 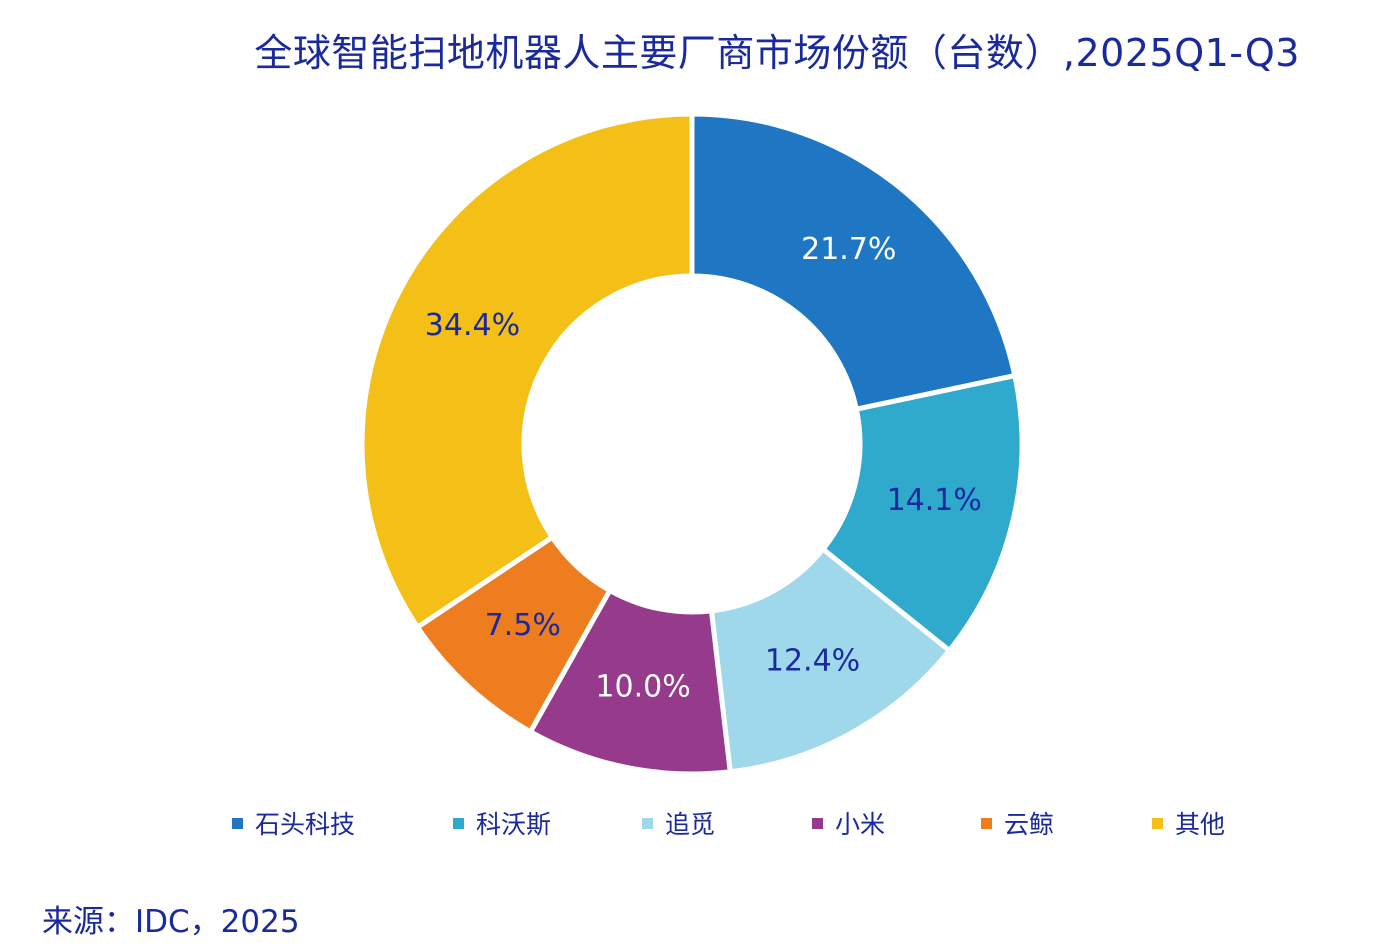 I want to click on legend-item-kewosi: 科沃斯, so click(x=502, y=823).